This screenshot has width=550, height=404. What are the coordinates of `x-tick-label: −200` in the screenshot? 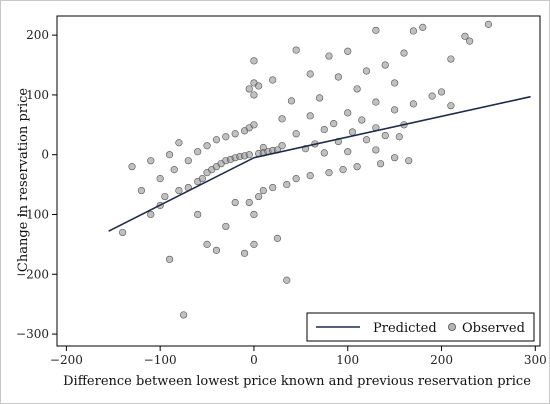 It's located at (66, 360).